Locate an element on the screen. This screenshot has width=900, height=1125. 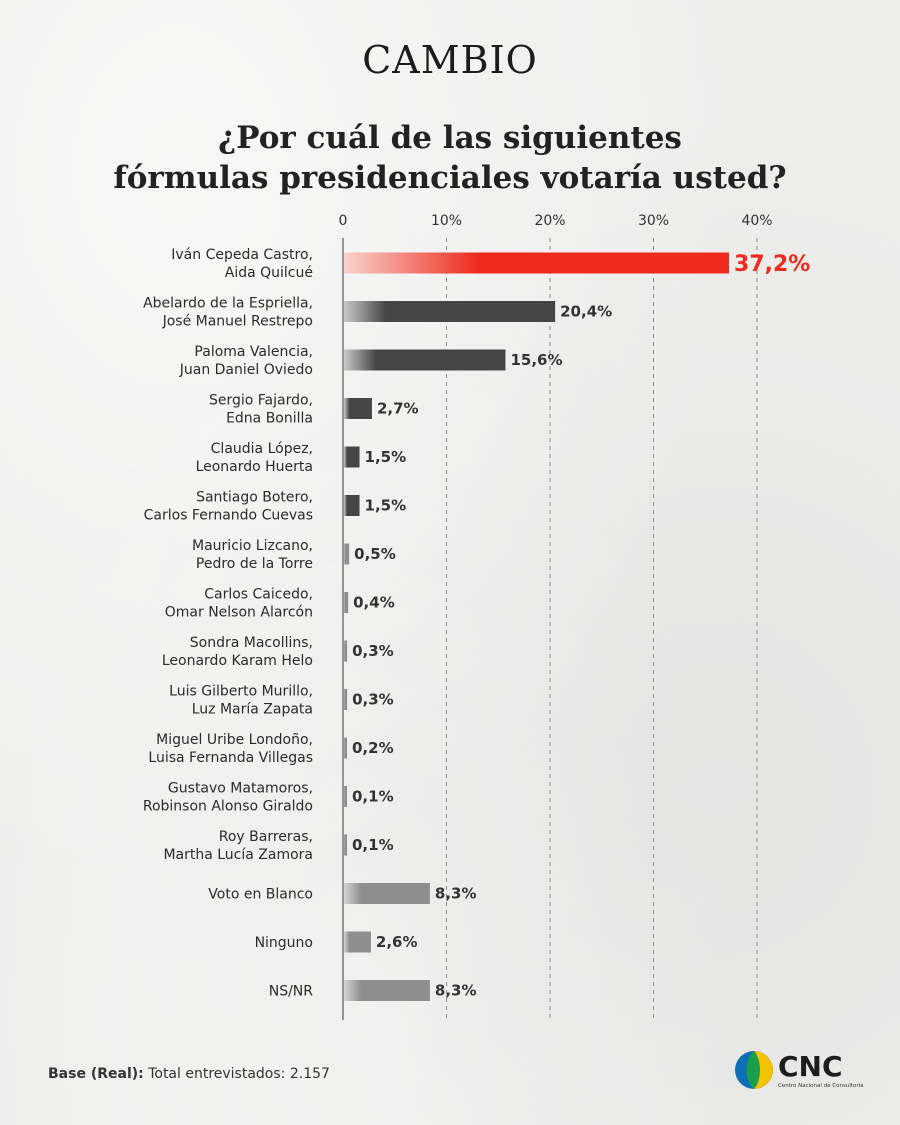
value-label: 37,2% is located at coordinates (772, 264).